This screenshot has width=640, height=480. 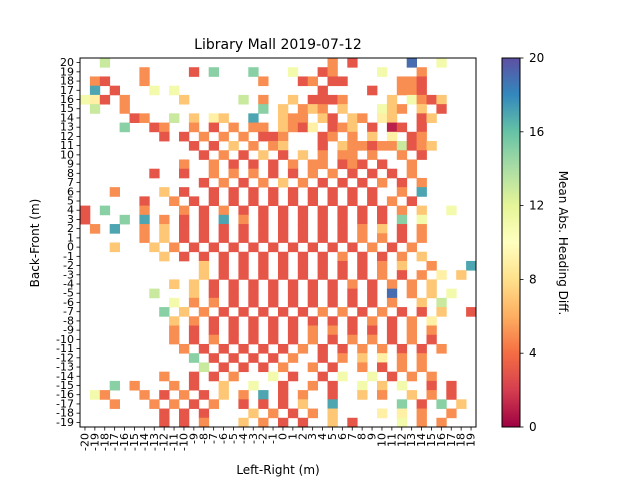 What do you see at coordinates (70, 164) in the screenshot?
I see `y-tick-label: 9` at bounding box center [70, 164].